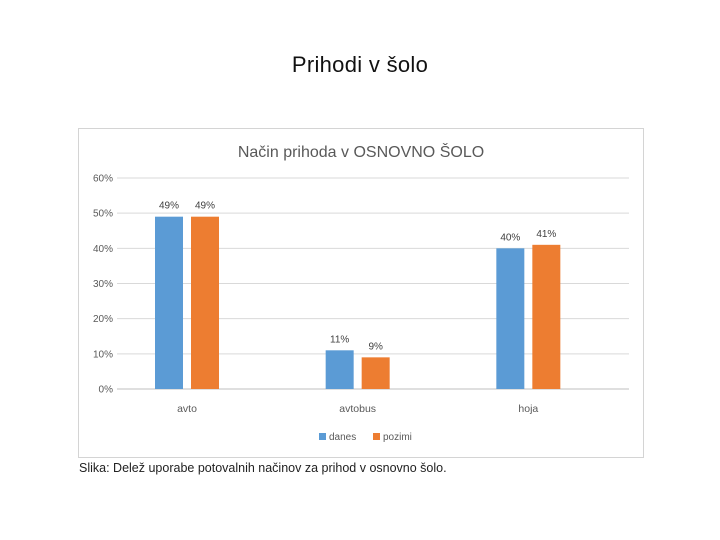 The width and height of the screenshot is (720, 540). I want to click on bar-pozimi-avtobus, so click(375, 373).